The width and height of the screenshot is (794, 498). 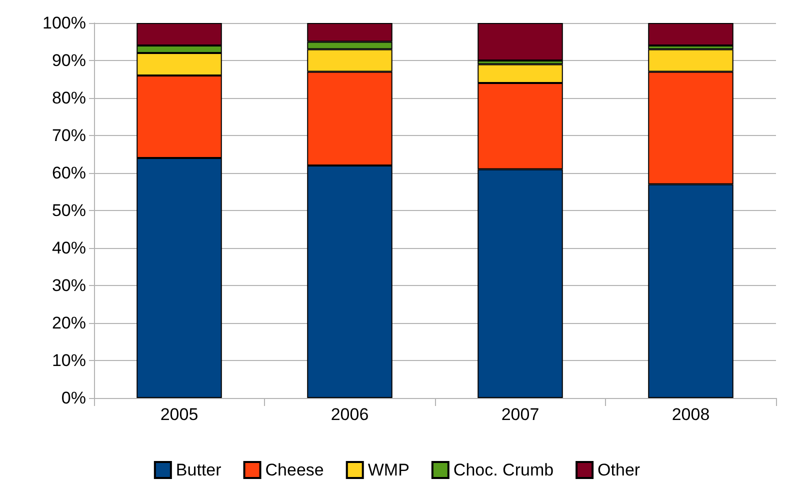 What do you see at coordinates (69, 173) in the screenshot?
I see `y-tick-label: 60%` at bounding box center [69, 173].